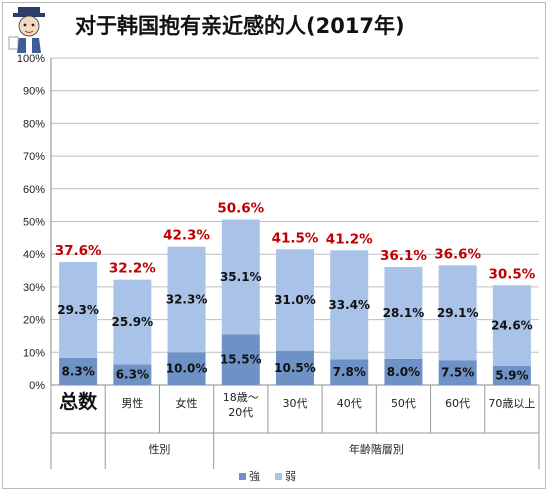 The image size is (550, 493). I want to click on data-label: 8.3%, so click(77, 371).